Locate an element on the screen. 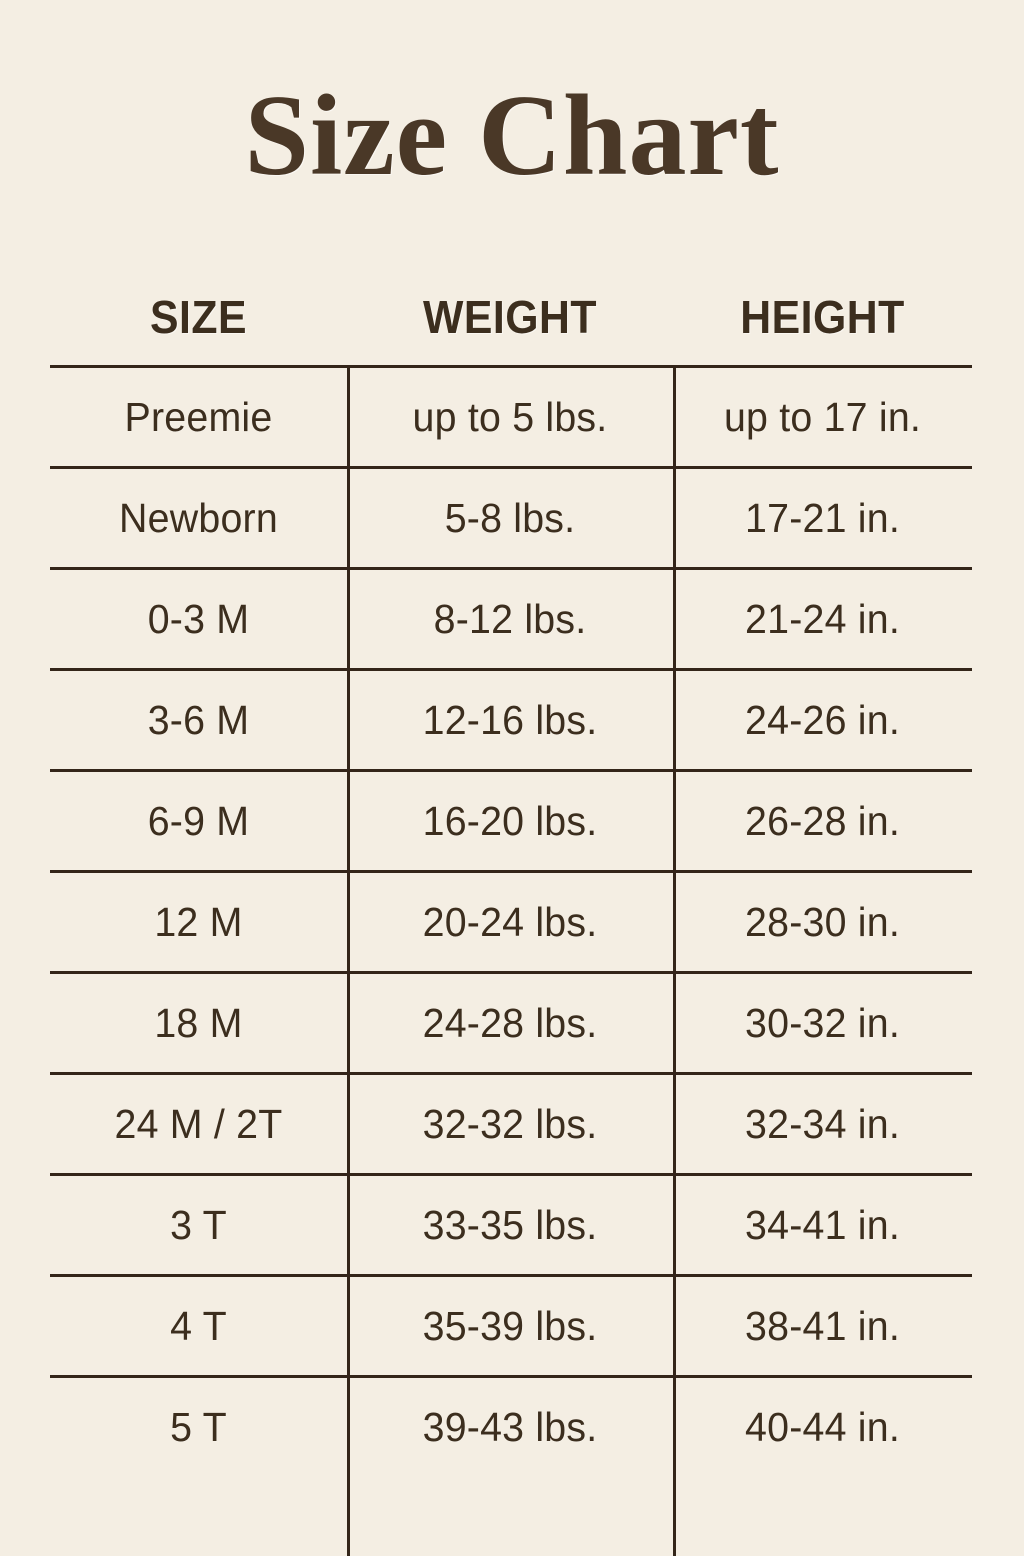 The width and height of the screenshot is (1024, 1556). table-row: 5 T 39-43 lbs. 40-44 in. is located at coordinates (511, 1425).